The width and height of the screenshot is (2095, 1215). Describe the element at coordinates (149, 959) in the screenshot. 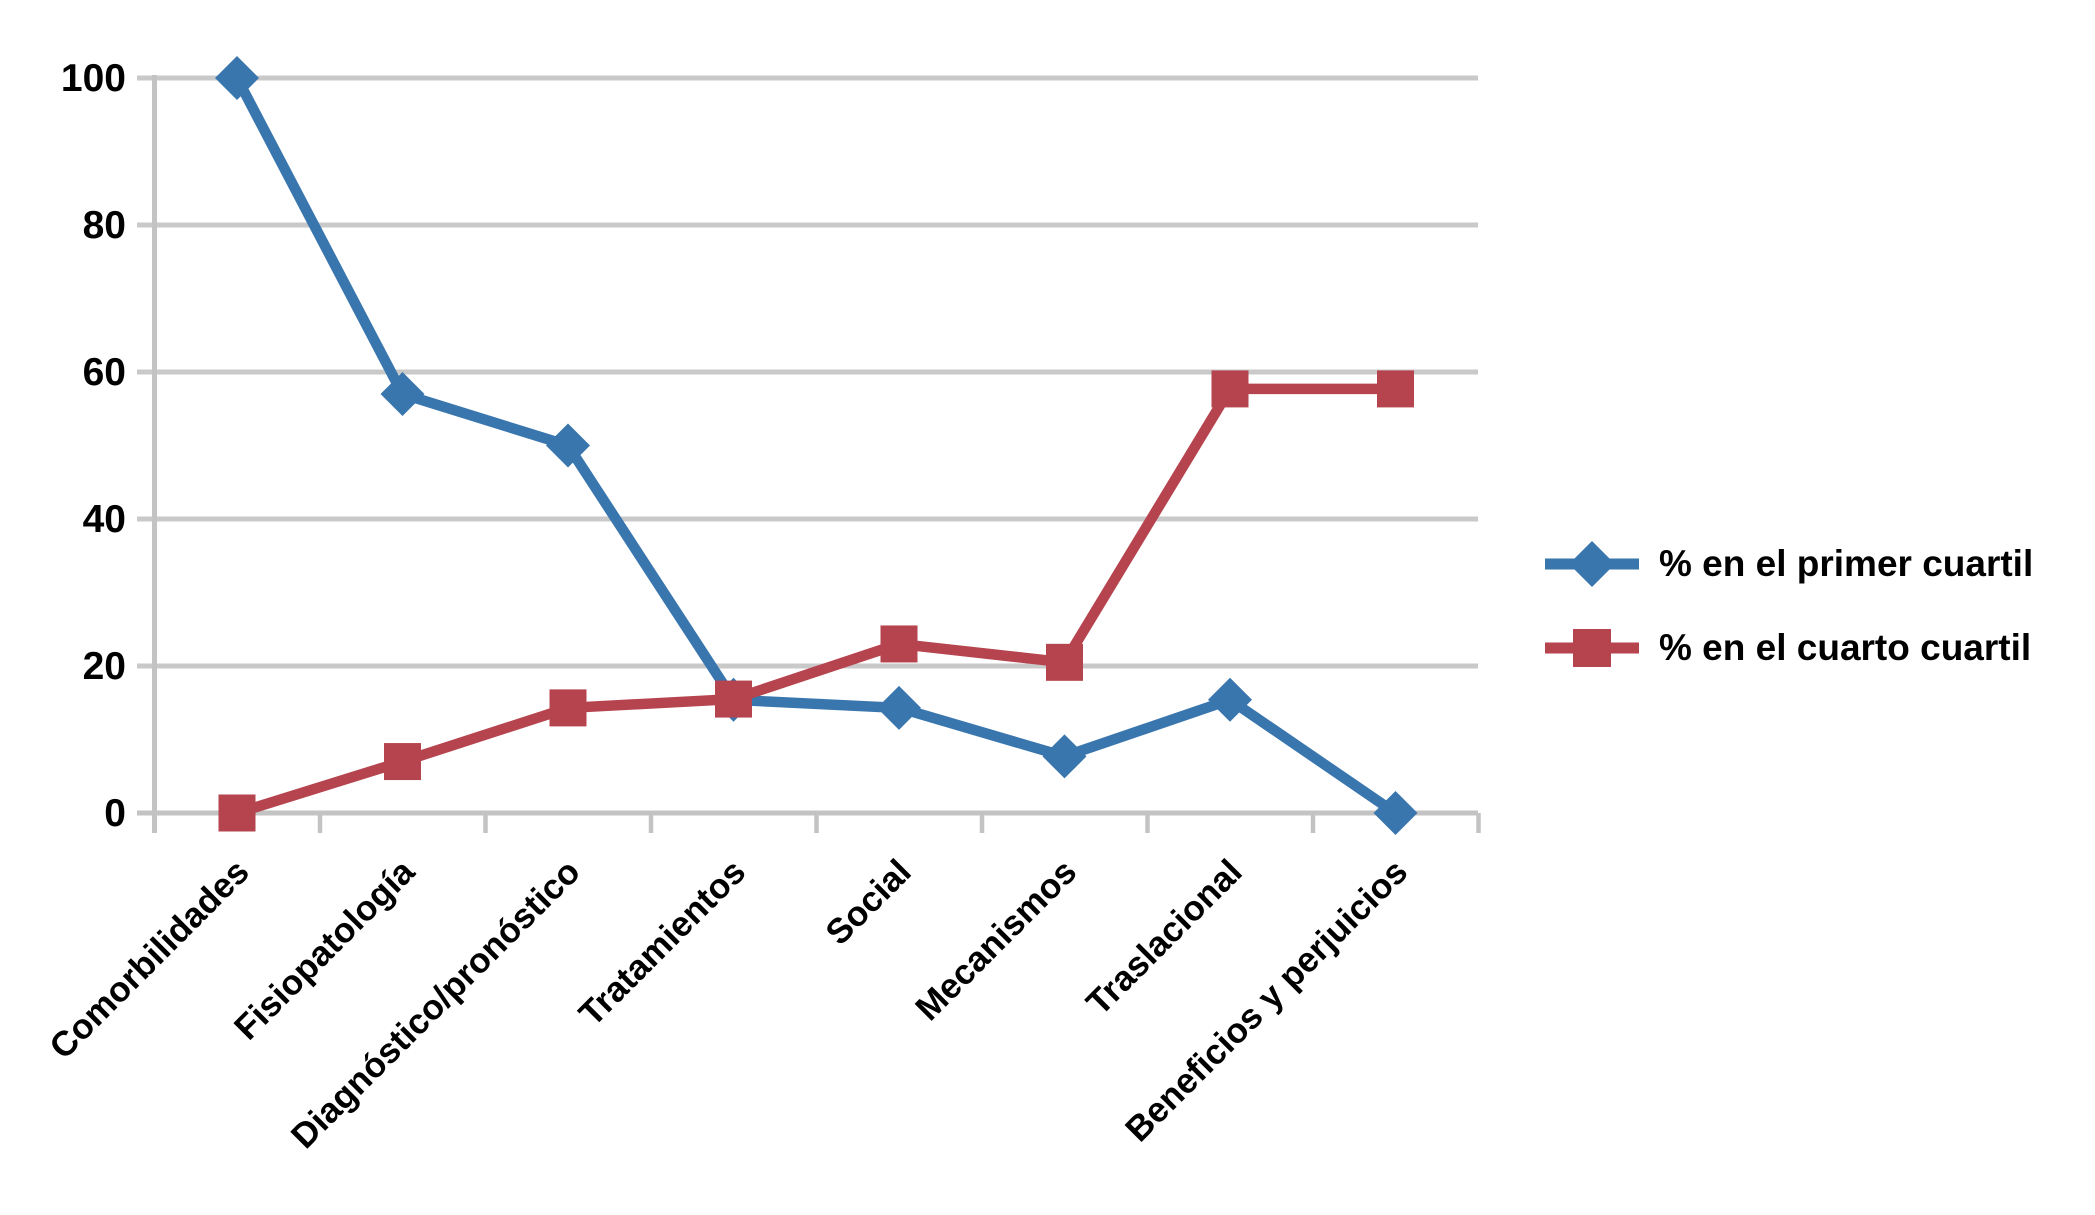

I see `x-axis-label: Comorbilidades` at that location.